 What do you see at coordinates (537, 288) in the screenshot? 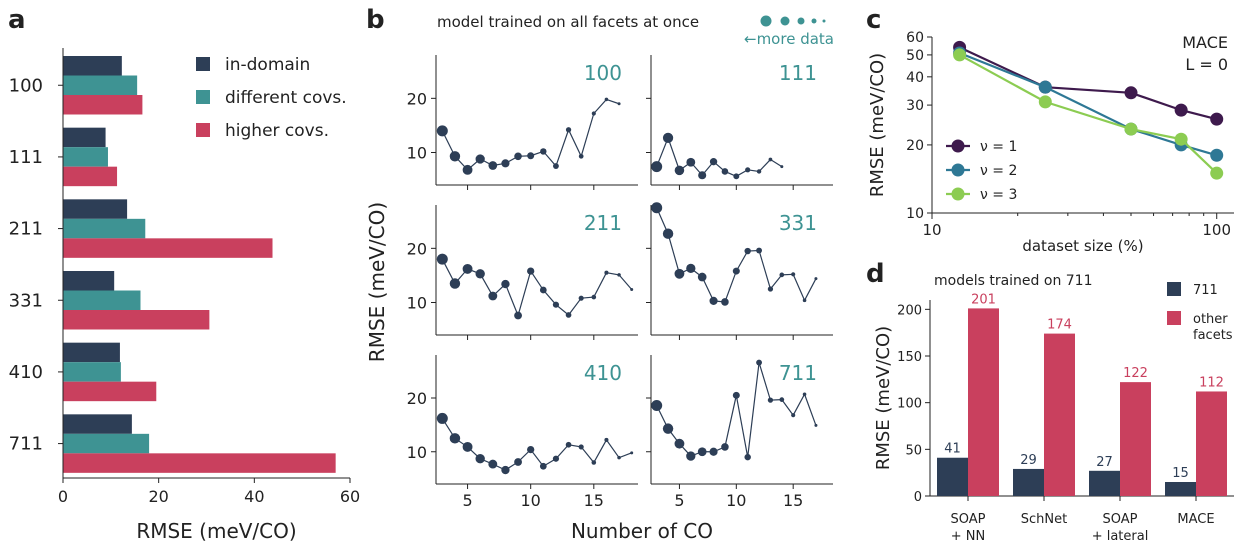
I see `facet-211-line` at bounding box center [537, 288].